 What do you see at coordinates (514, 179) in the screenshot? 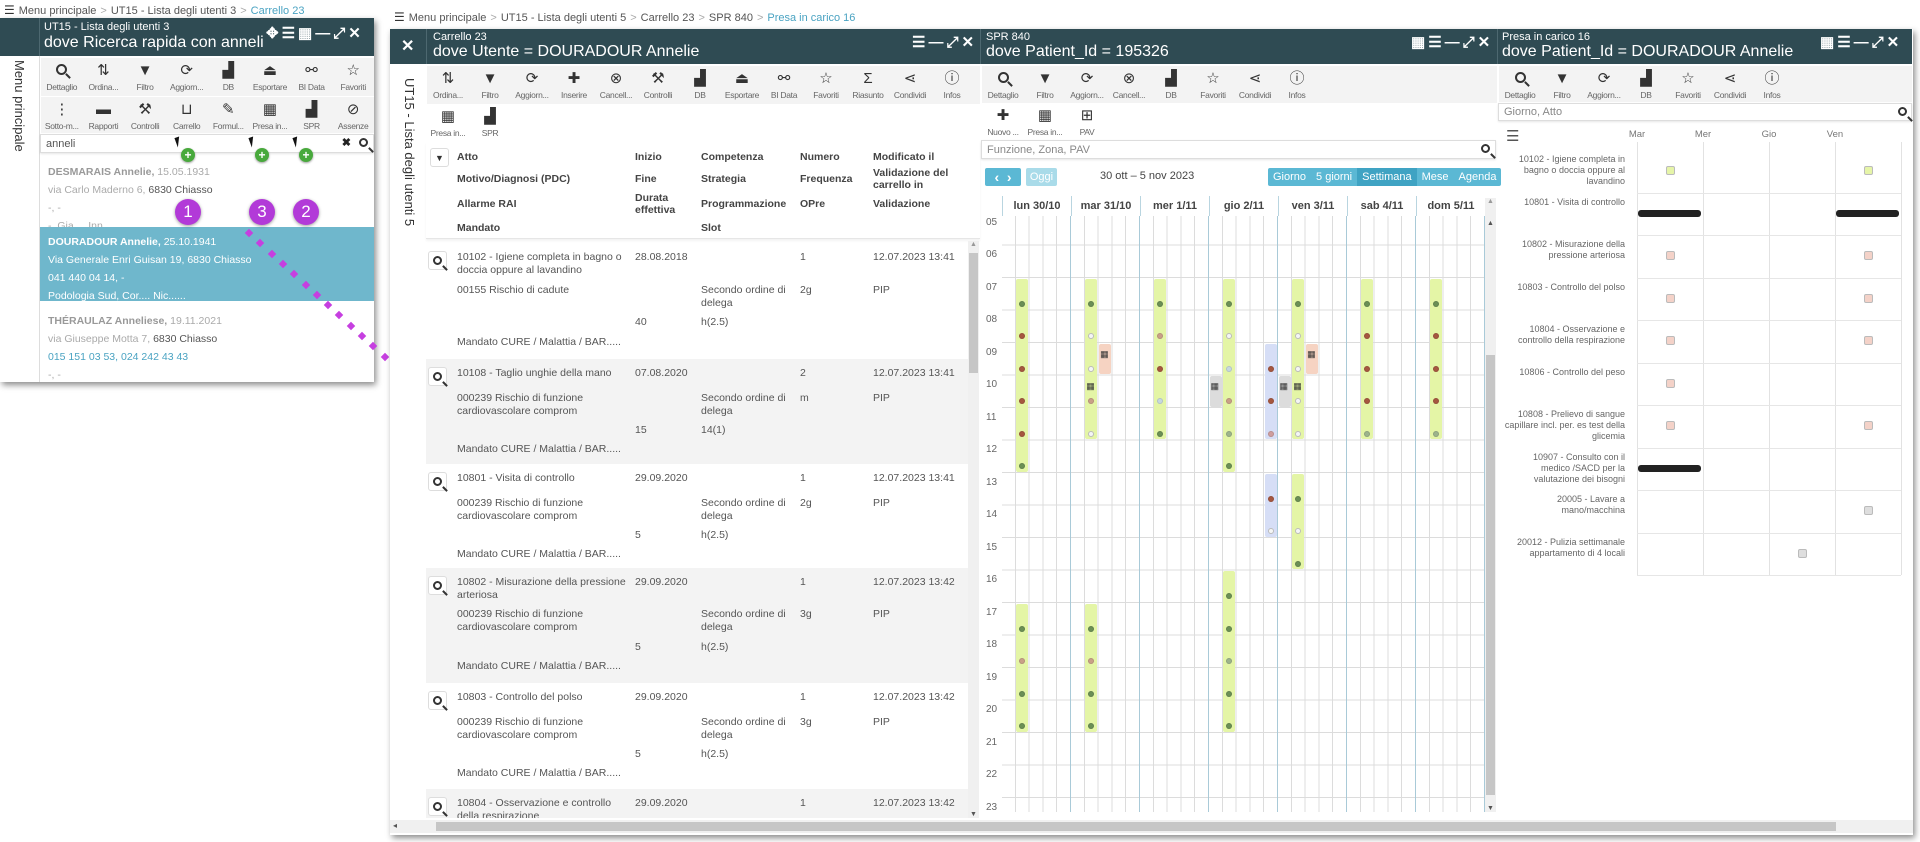
I see `column-header-motivo: Motivo/Diagnosi (PDC)` at bounding box center [514, 179].